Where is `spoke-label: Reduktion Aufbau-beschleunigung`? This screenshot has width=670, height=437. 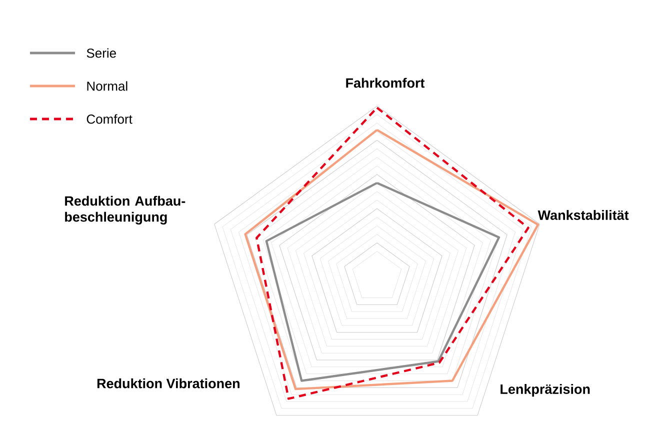 spoke-label: Reduktion Aufbau-beschleunigung is located at coordinates (125, 210).